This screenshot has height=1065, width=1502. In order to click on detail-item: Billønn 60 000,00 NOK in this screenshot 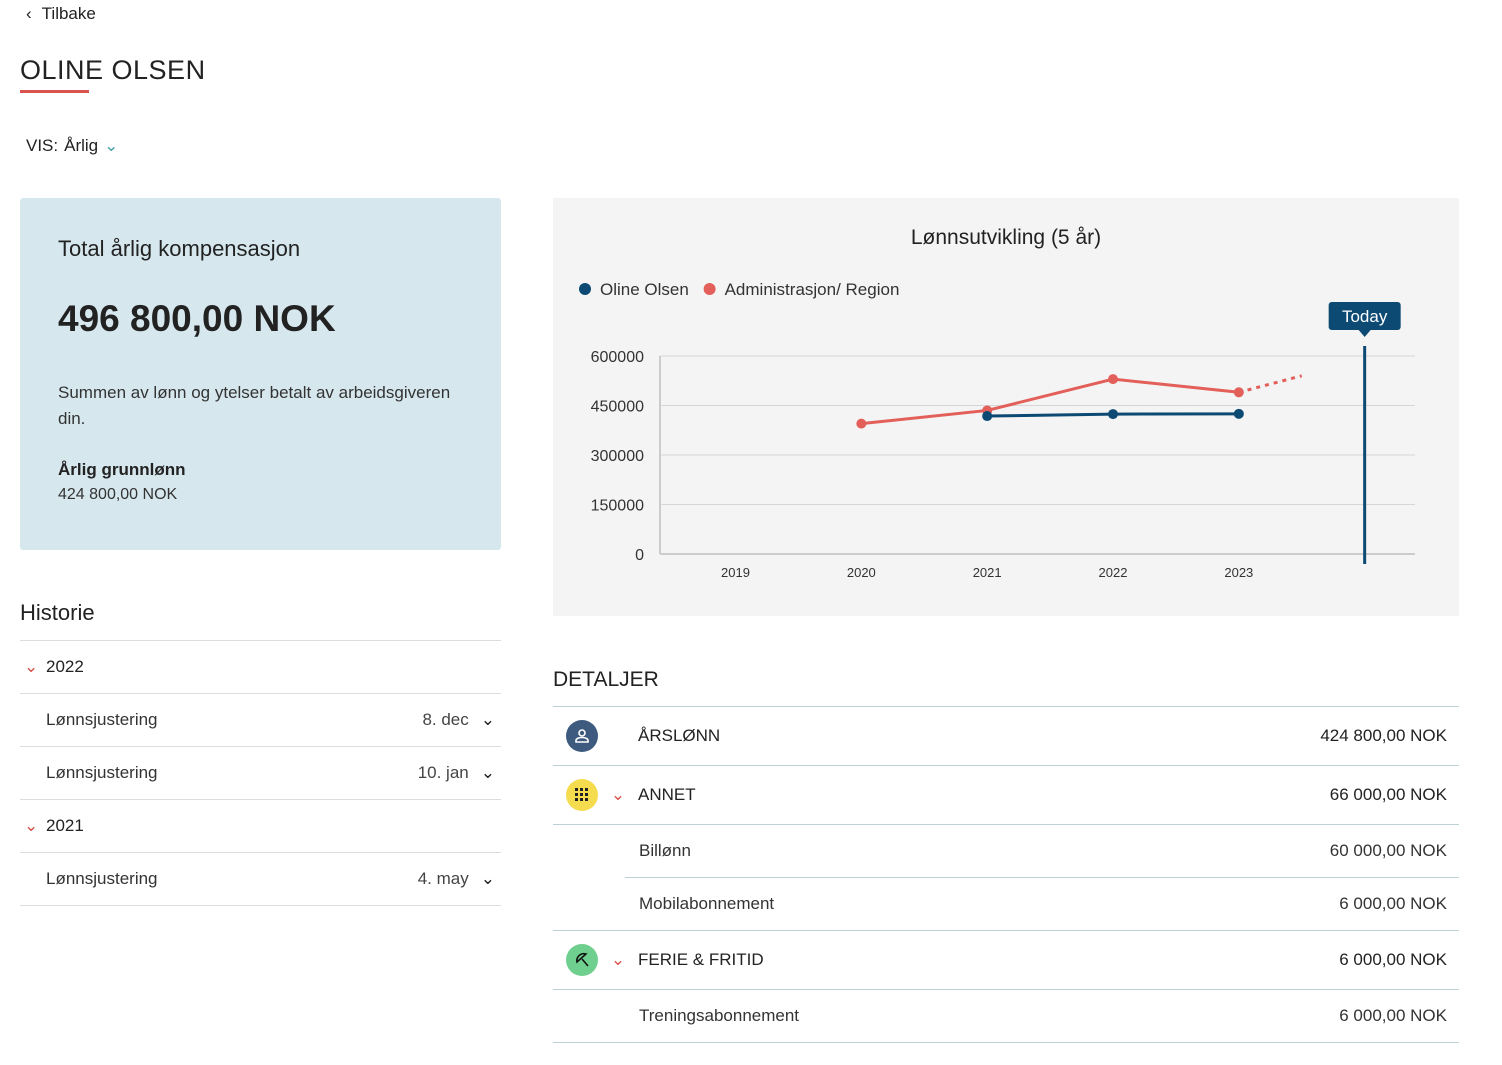, I will do `click(1042, 851)`.